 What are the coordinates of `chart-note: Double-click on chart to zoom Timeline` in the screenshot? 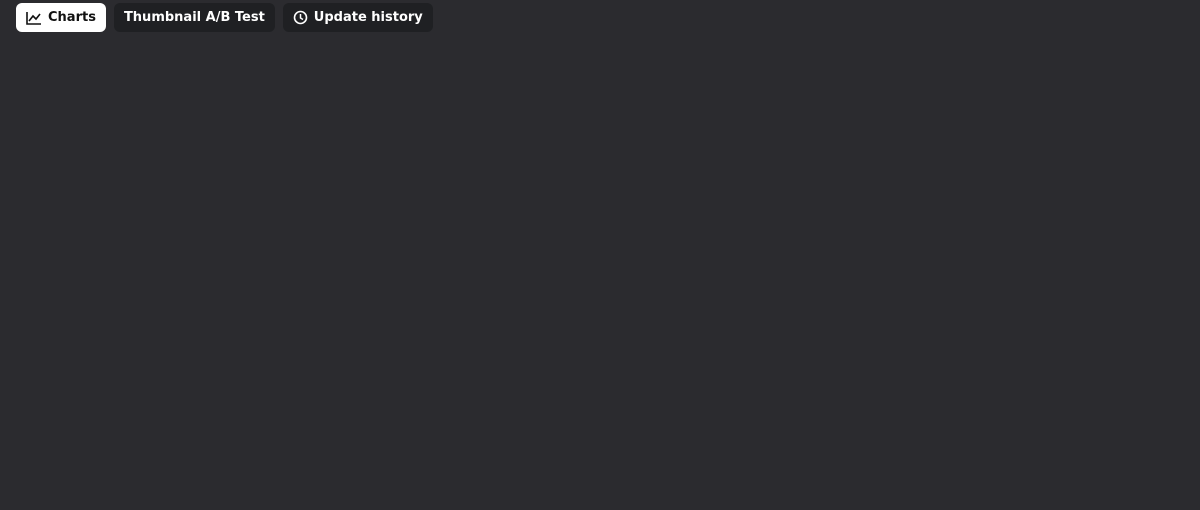 It's located at (543, 506).